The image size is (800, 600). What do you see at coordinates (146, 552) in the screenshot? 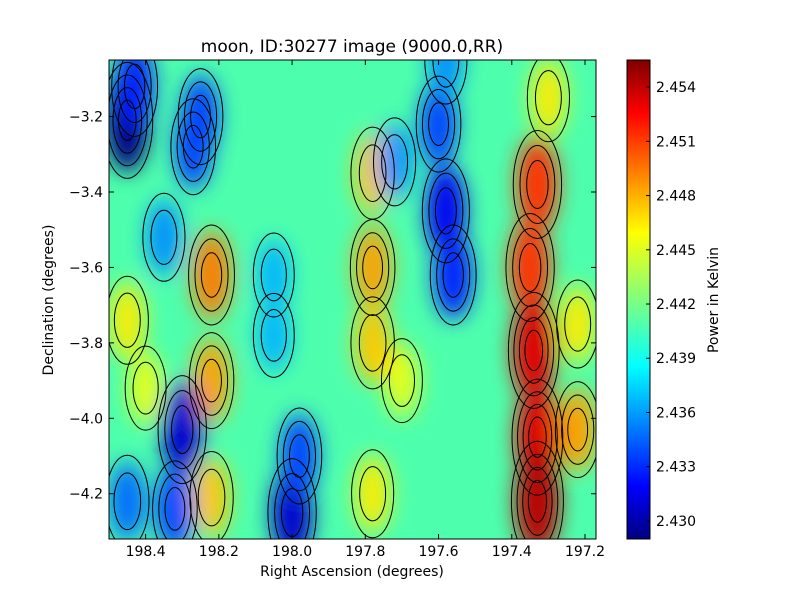
I see `x-tick-label: 198.4` at bounding box center [146, 552].